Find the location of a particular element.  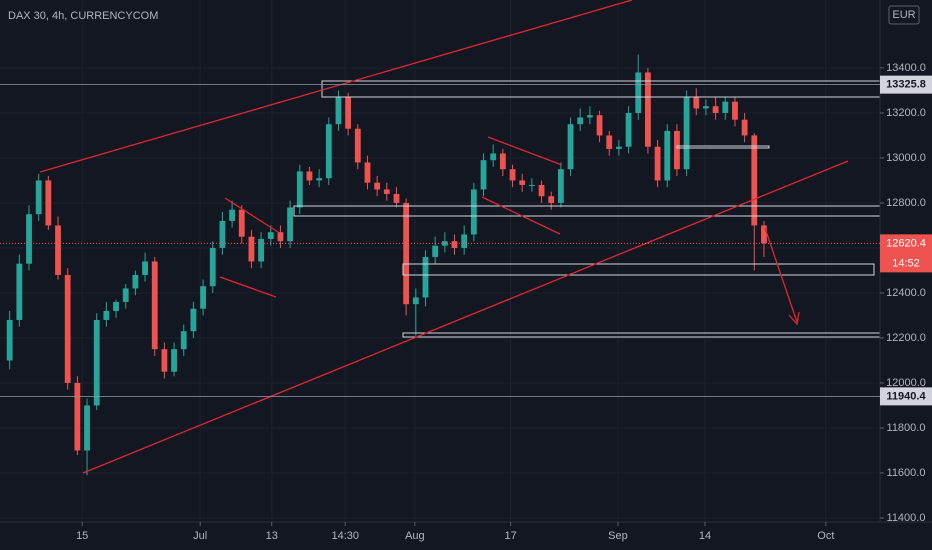

y-tick-label: 11400.0 is located at coordinates (906, 518).